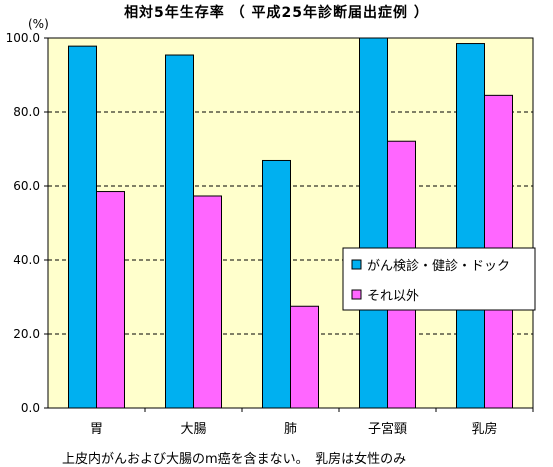 The width and height of the screenshot is (553, 467). Describe the element at coordinates (290, 429) in the screenshot. I see `x-tick-label: 肺` at that location.